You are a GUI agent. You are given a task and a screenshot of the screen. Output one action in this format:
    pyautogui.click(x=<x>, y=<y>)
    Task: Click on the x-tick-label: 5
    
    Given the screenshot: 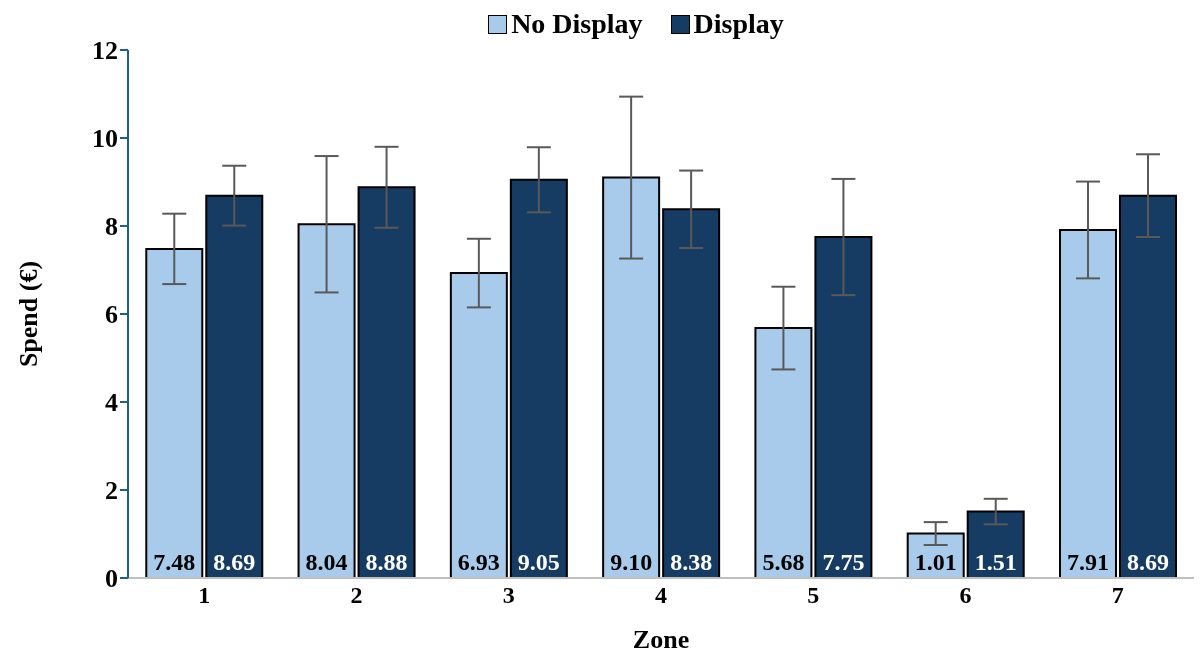 What is the action you would take?
    pyautogui.click(x=813, y=595)
    